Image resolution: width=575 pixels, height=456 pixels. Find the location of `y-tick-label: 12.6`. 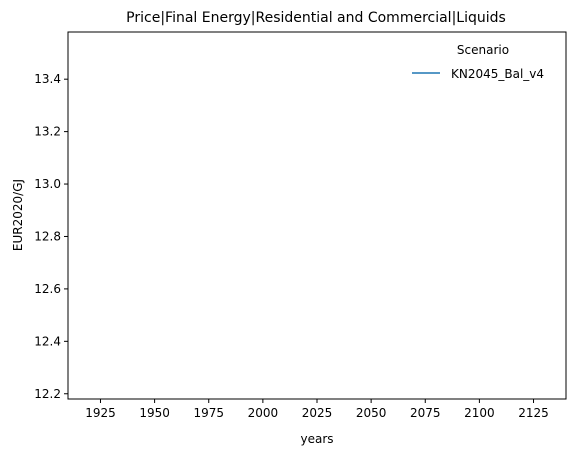

y-tick-label: 12.6 is located at coordinates (47, 289).